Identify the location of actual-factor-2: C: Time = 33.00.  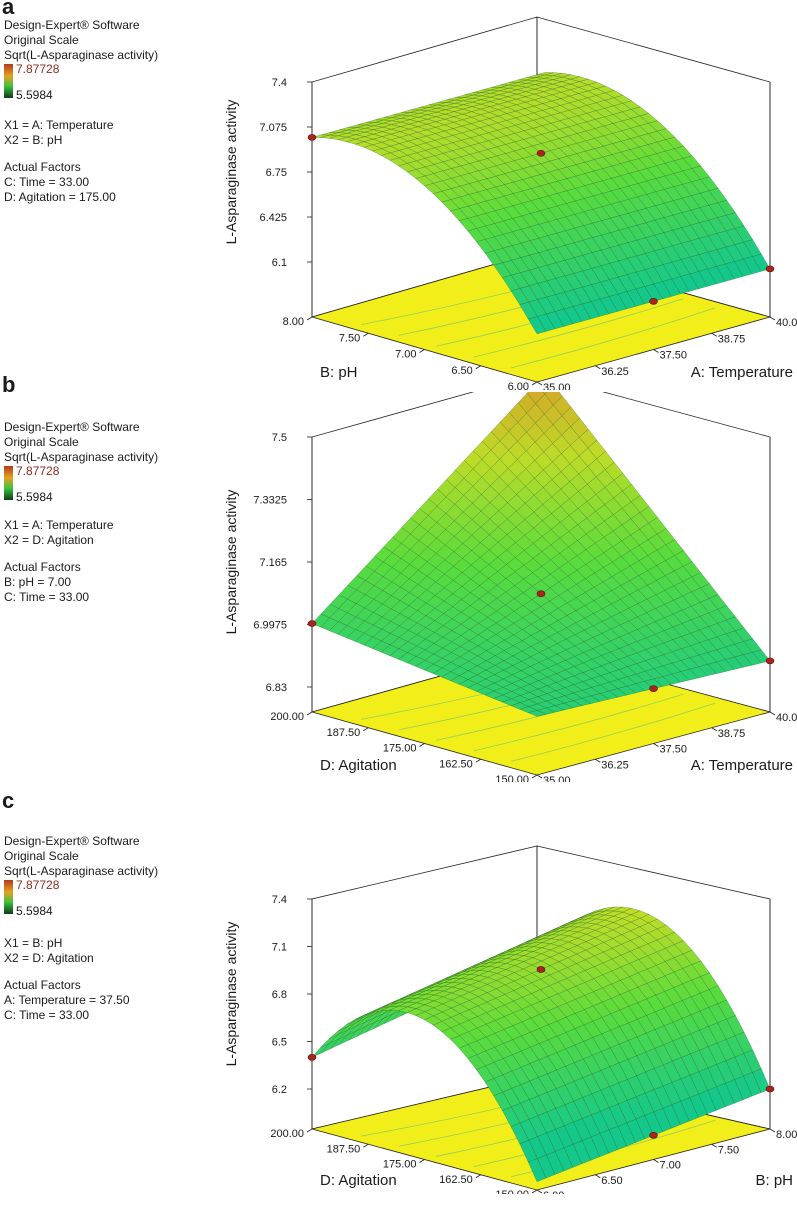
(47, 597).